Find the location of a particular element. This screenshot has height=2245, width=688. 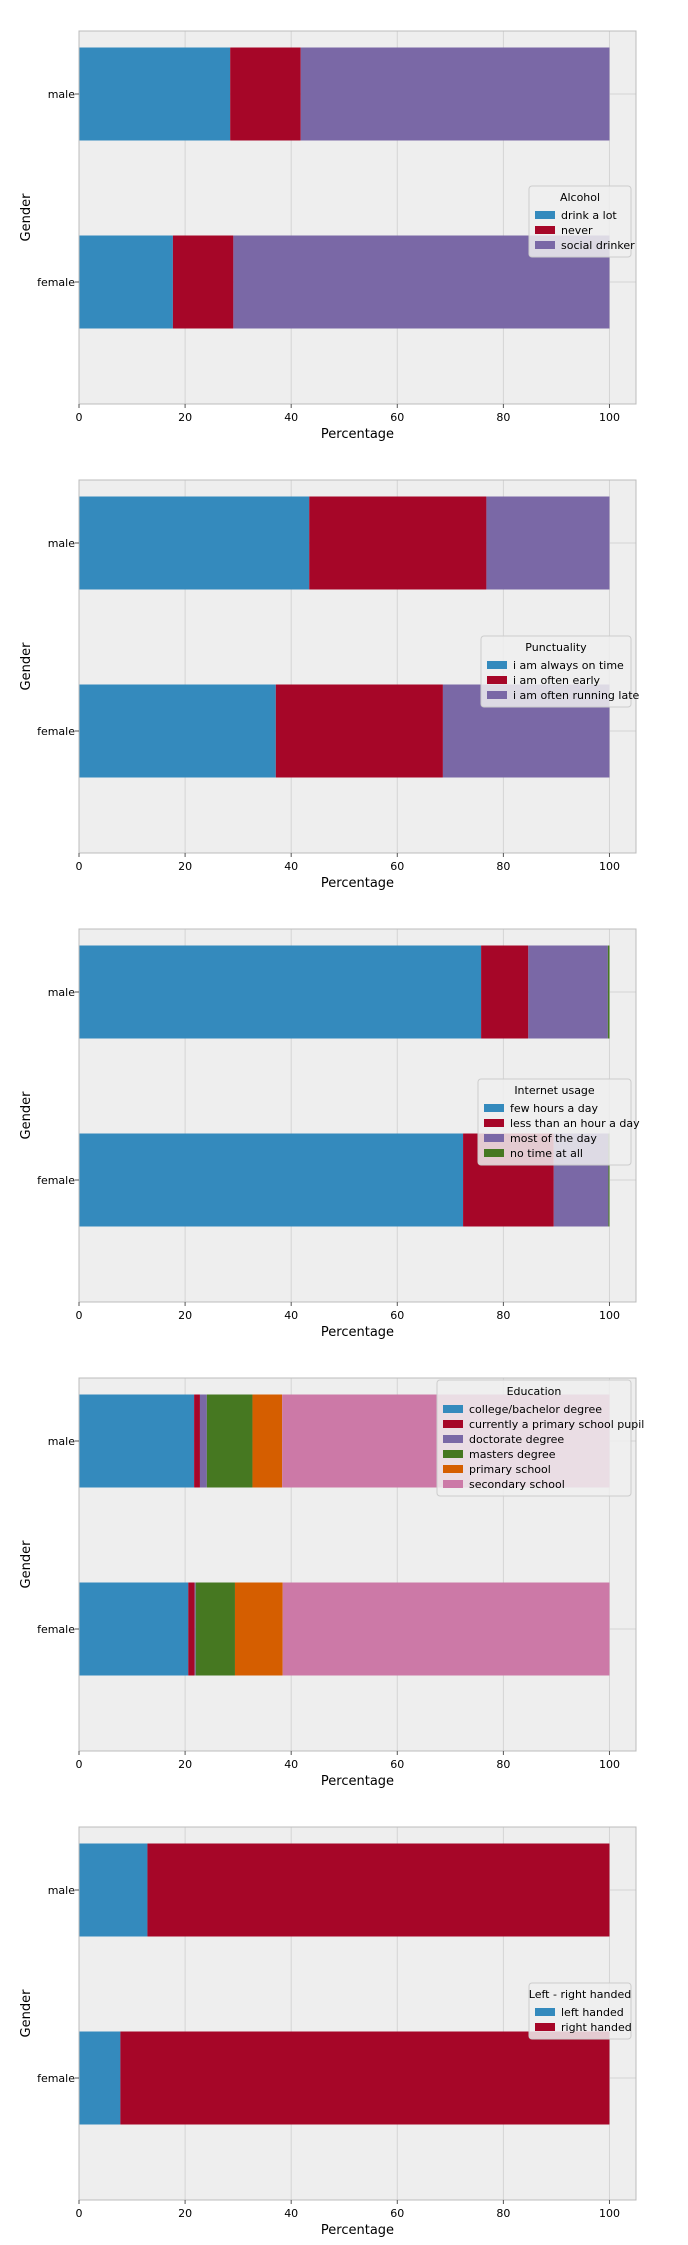

legend-label: doctorate degree is located at coordinates (516, 1439).